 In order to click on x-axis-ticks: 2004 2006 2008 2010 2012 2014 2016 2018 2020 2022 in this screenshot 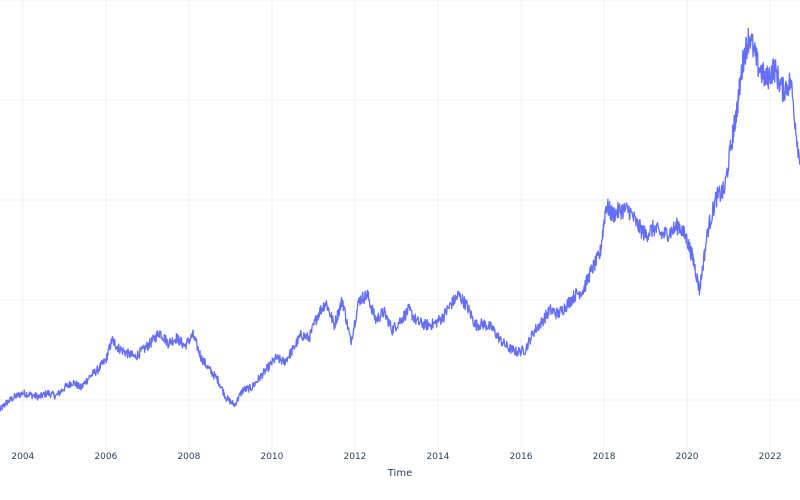, I will do `click(396, 457)`.